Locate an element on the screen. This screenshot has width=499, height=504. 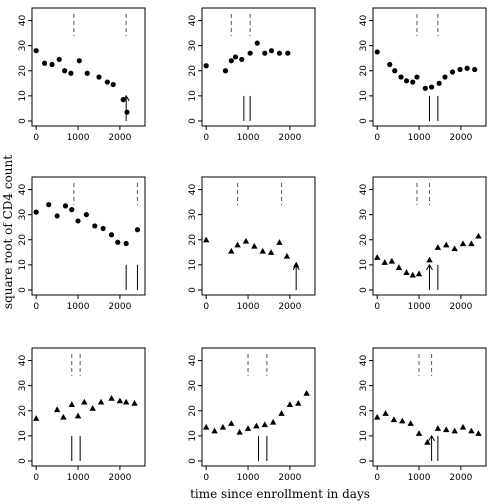
panel-1: 0 1000 2000 0 10 20 30 40 is located at coordinates (82, 75).